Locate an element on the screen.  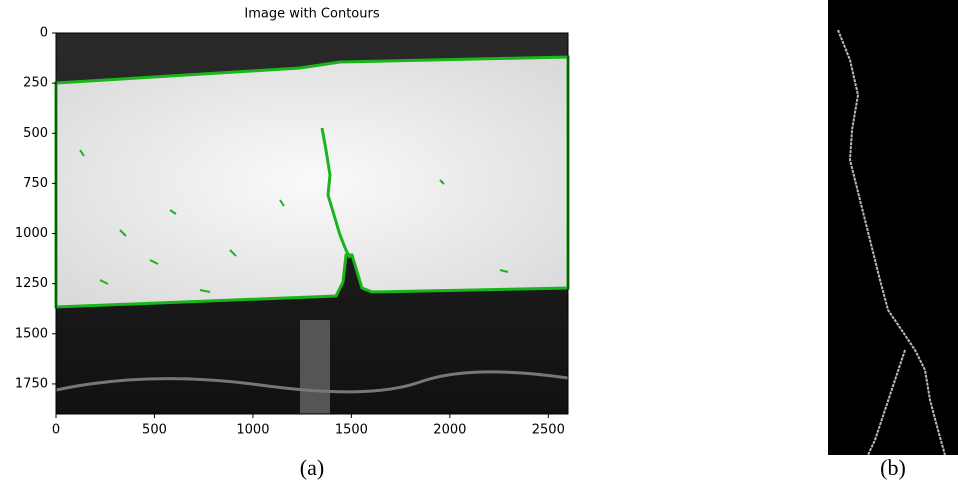
x-tick-label: 2000 is located at coordinates (449, 430).